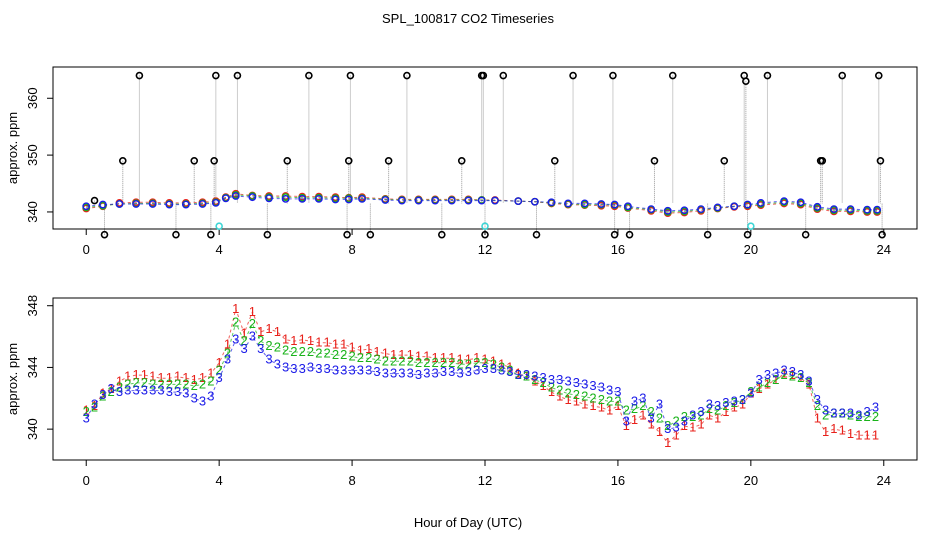 The height and width of the screenshot is (540, 936). I want to click on bottom-y-axis-label: approx. ppm, so click(12, 379).